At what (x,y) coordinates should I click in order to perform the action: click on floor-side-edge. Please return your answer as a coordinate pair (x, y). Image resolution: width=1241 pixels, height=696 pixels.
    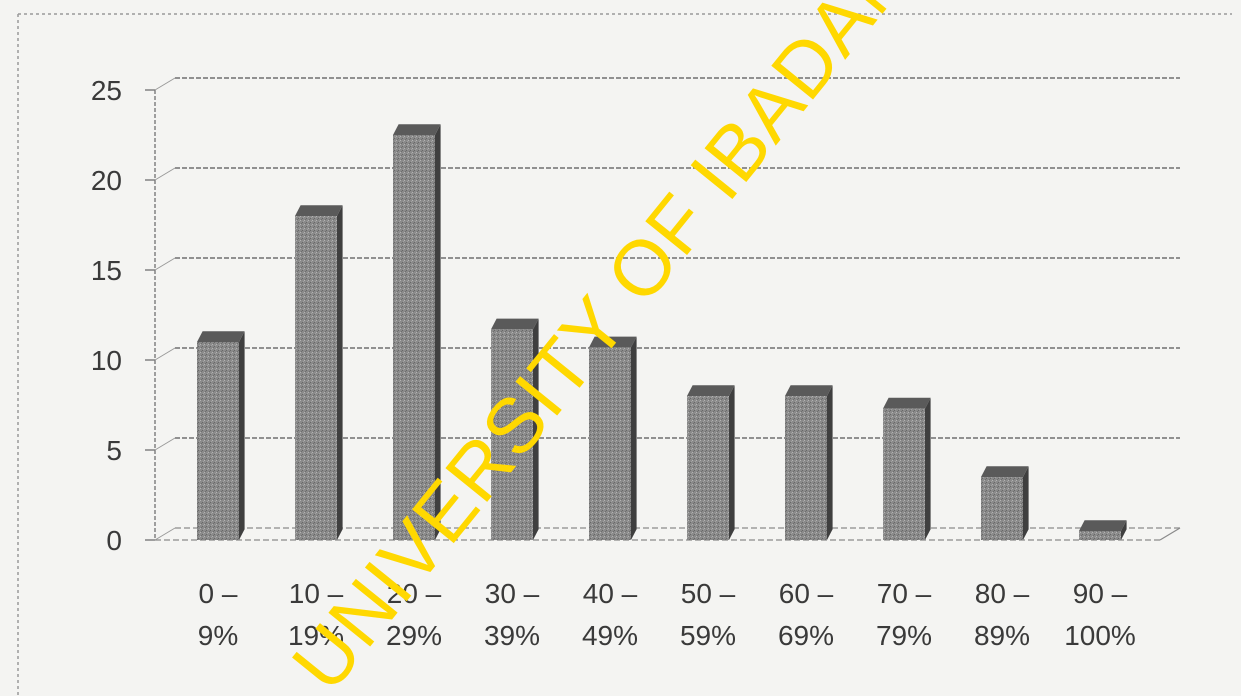
    Looking at the image, I should click on (1170, 534).